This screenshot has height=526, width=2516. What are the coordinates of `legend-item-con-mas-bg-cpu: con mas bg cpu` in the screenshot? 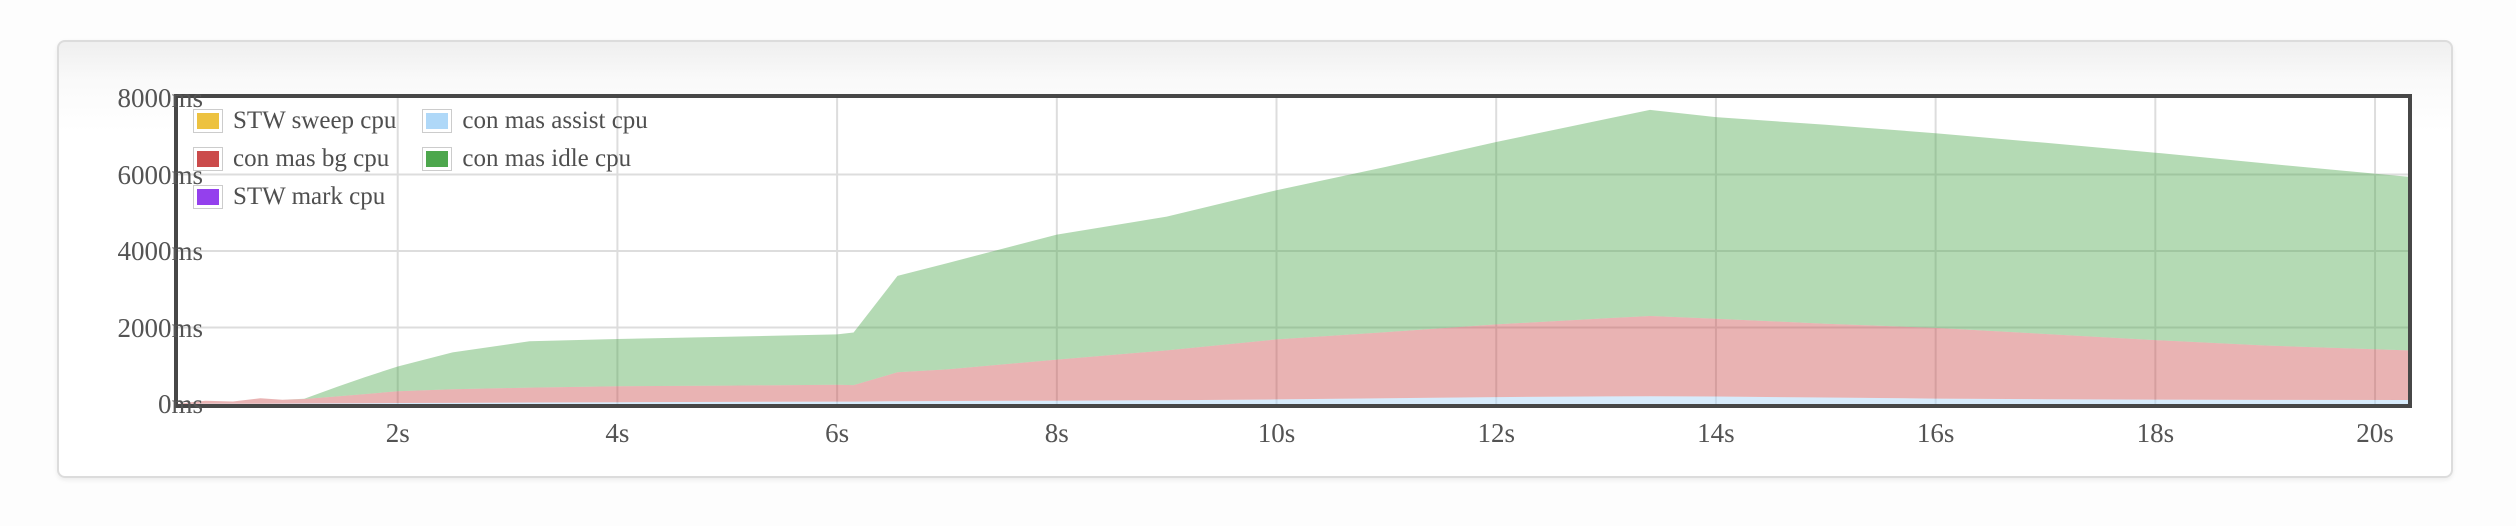 It's located at (294, 159).